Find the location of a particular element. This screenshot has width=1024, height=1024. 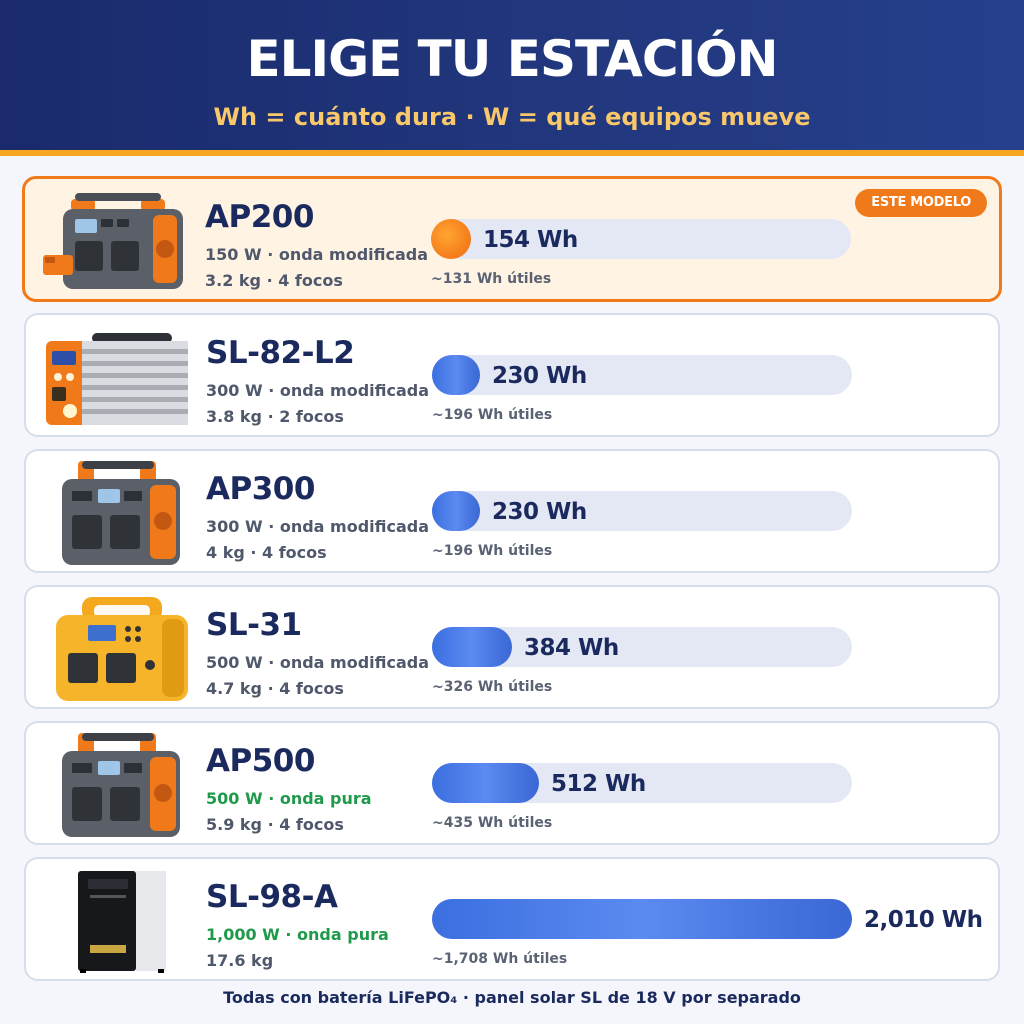

capacity-label: 384 Wh is located at coordinates (571, 648).